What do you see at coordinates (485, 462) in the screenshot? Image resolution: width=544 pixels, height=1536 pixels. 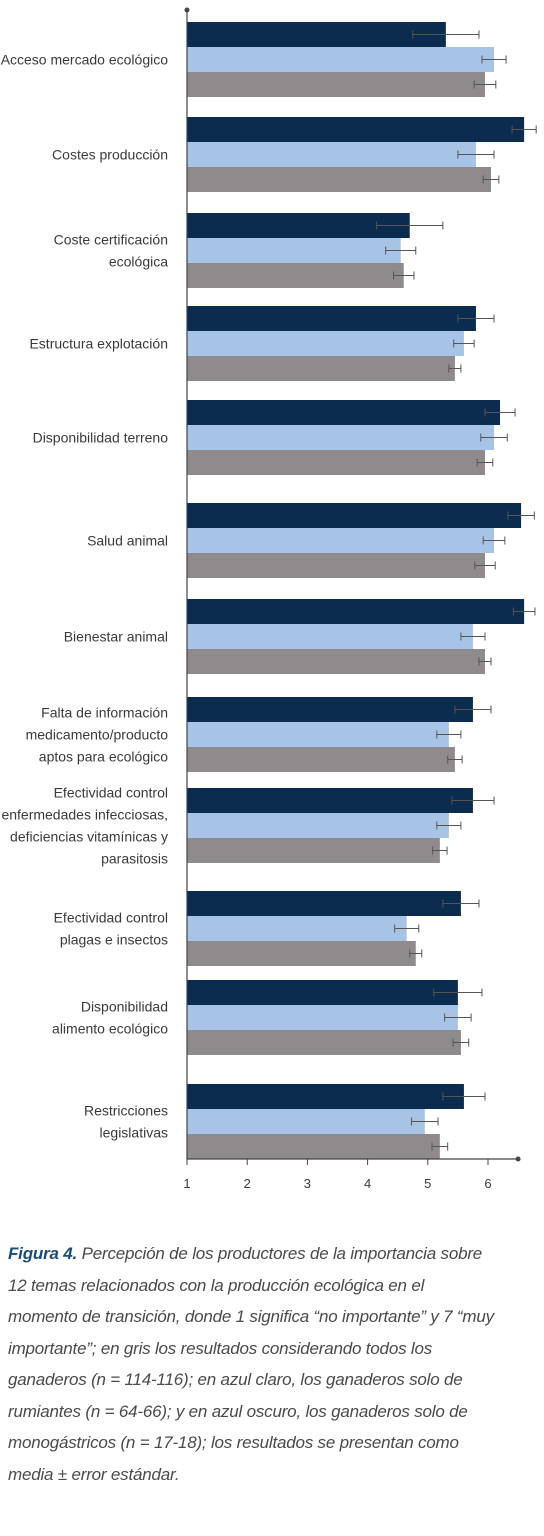 I see `error-bar-s3-c5` at bounding box center [485, 462].